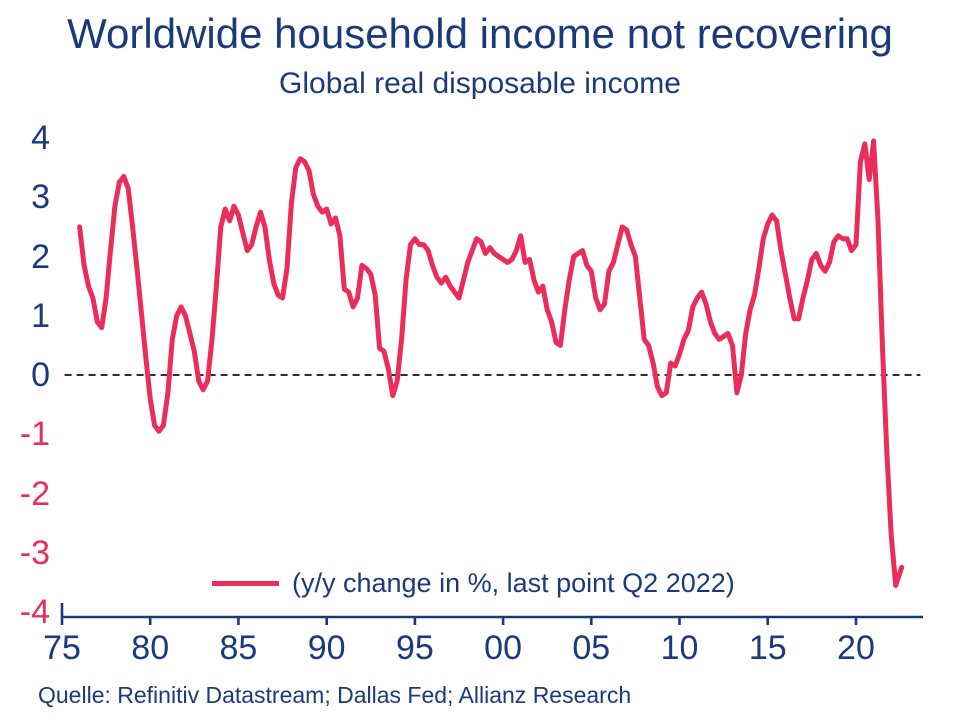  What do you see at coordinates (40, 256) in the screenshot?
I see `y-axis-label: 2` at bounding box center [40, 256].